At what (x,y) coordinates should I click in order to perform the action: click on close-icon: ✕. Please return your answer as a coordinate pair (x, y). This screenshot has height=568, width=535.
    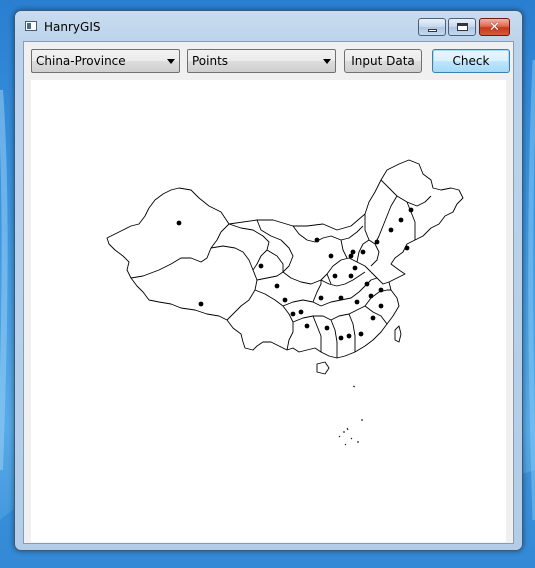
    Looking at the image, I should click on (494, 27).